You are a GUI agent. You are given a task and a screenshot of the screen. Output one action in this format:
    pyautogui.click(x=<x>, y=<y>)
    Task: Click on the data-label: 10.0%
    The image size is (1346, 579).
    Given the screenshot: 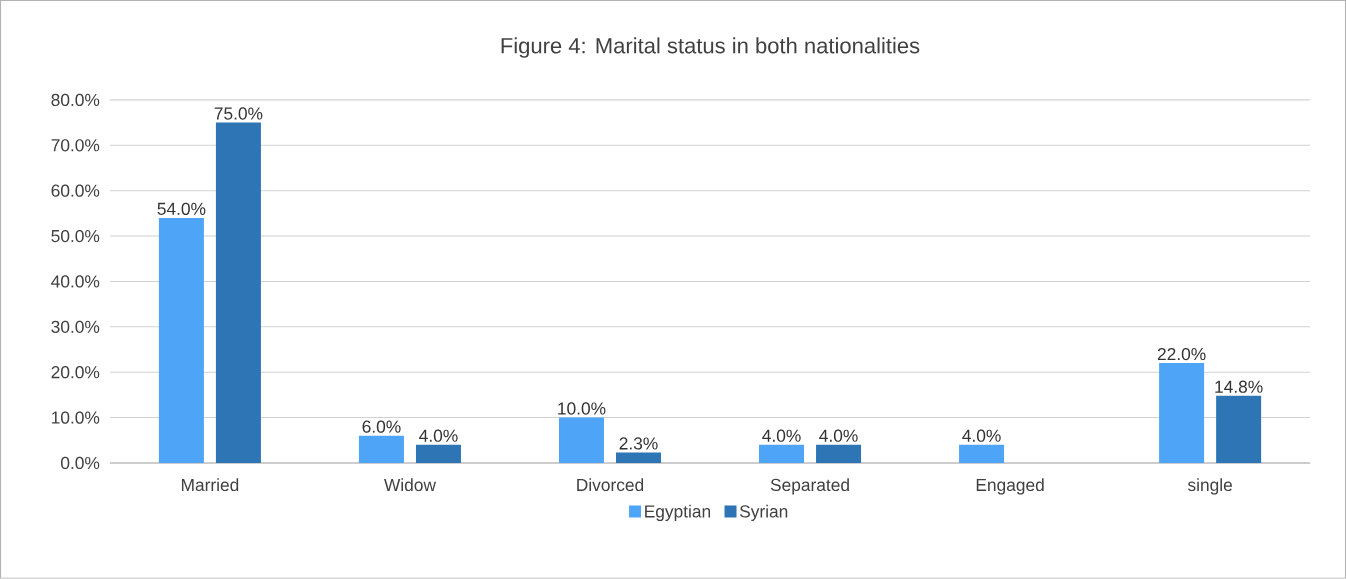 What is the action you would take?
    pyautogui.click(x=582, y=408)
    